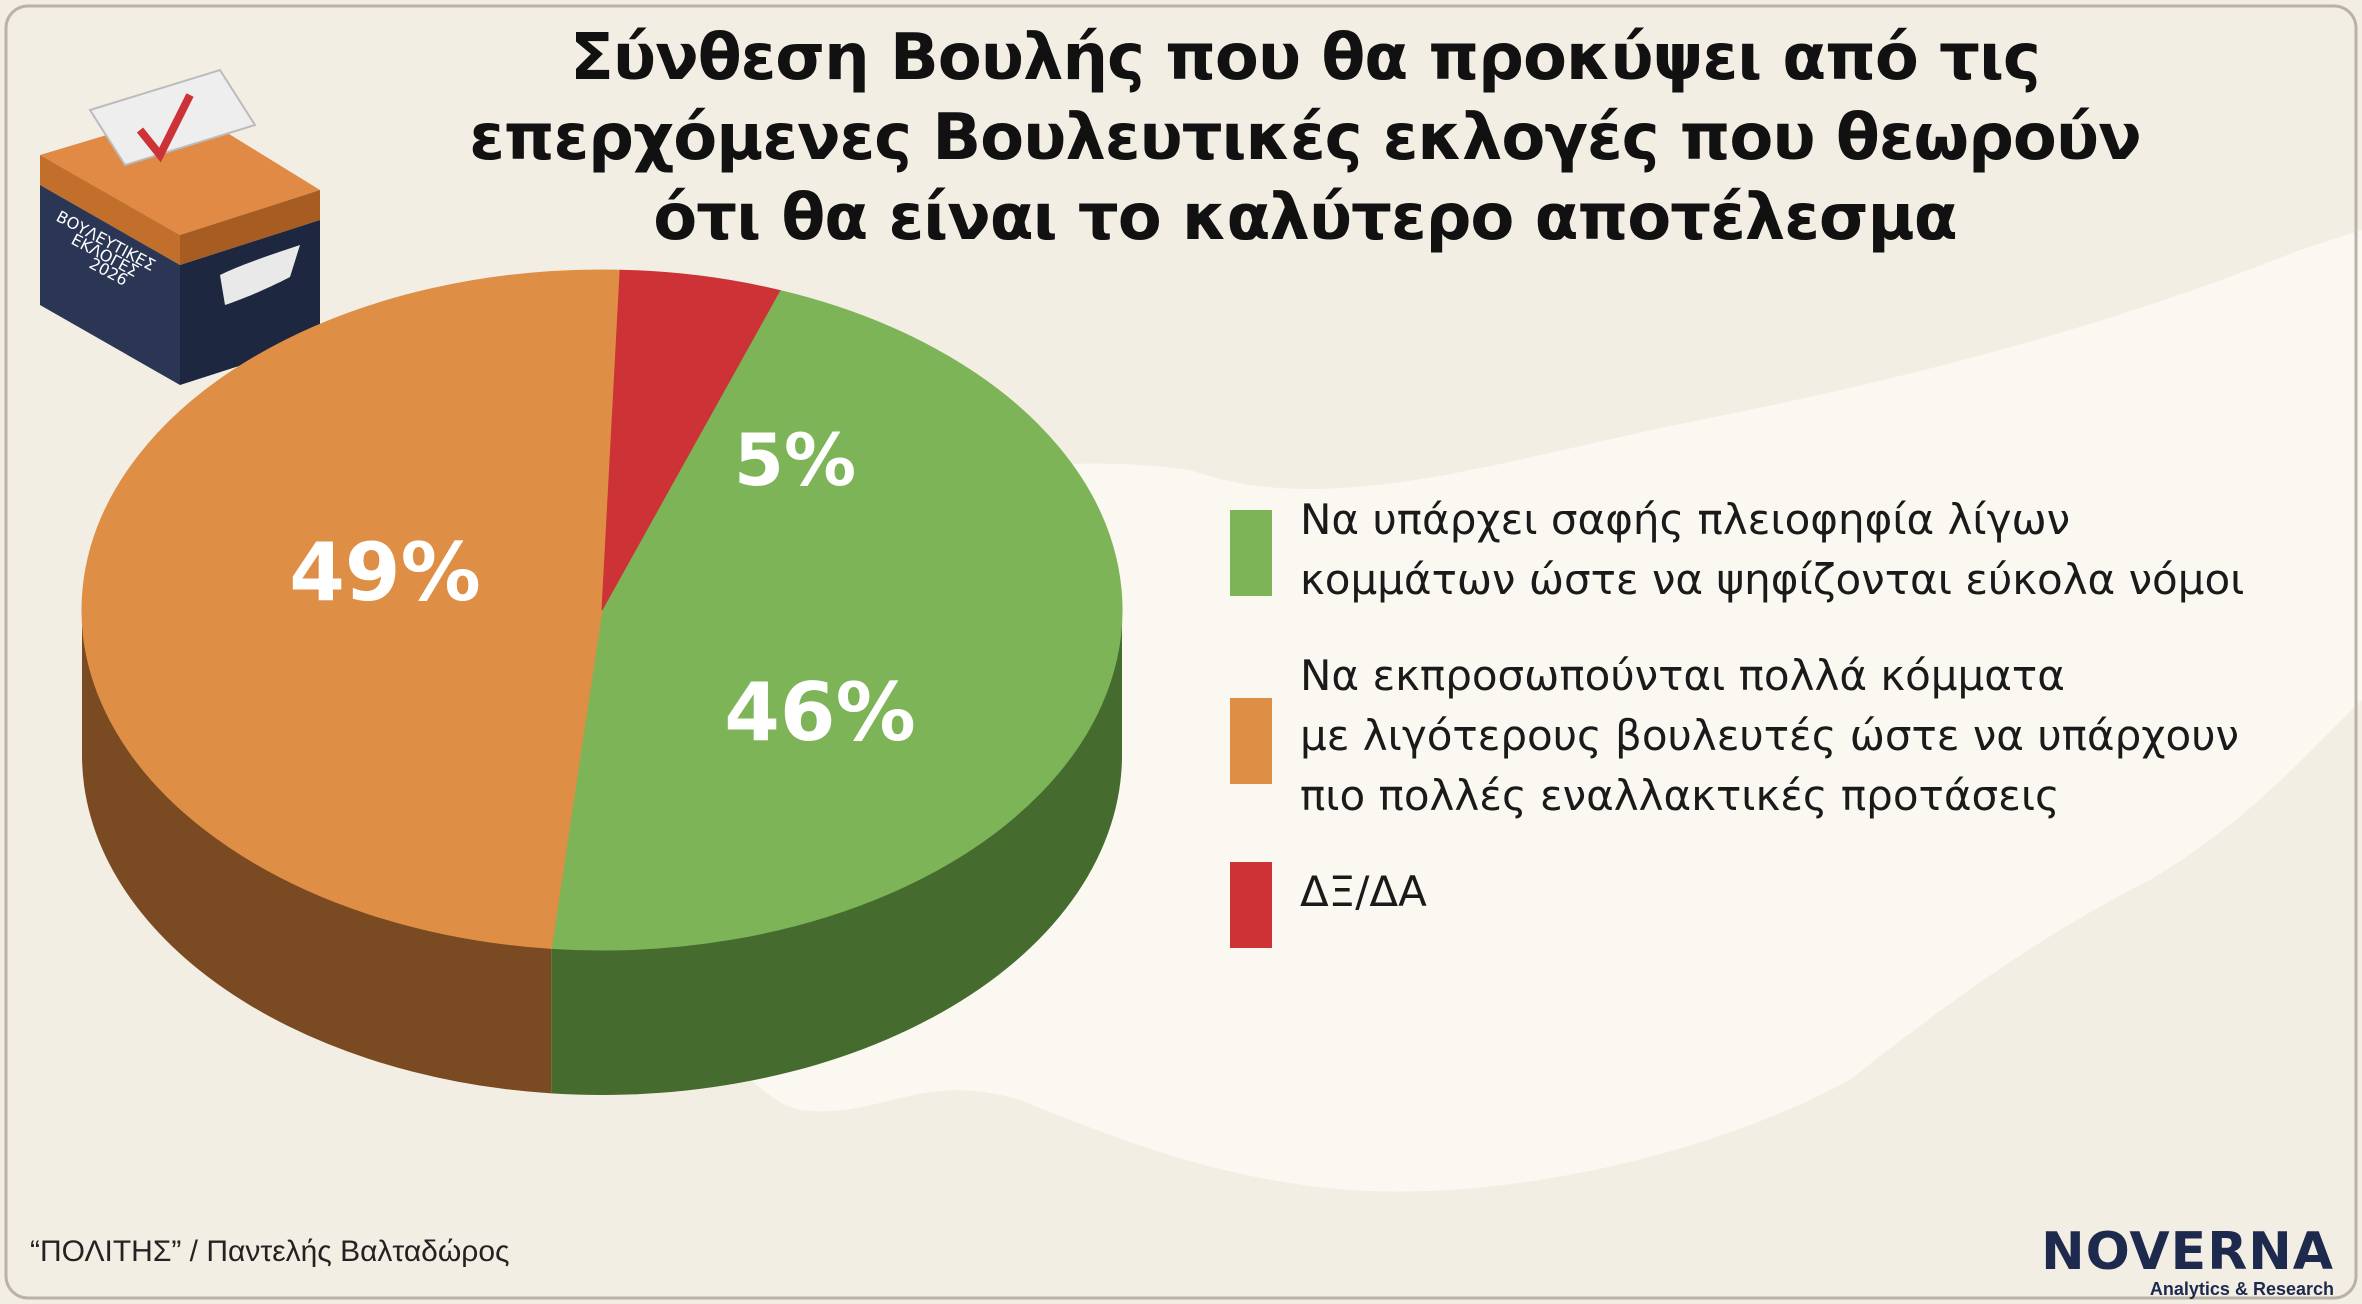  Describe the element at coordinates (819, 712) in the screenshot. I see `pie-data-label: 46%` at that location.